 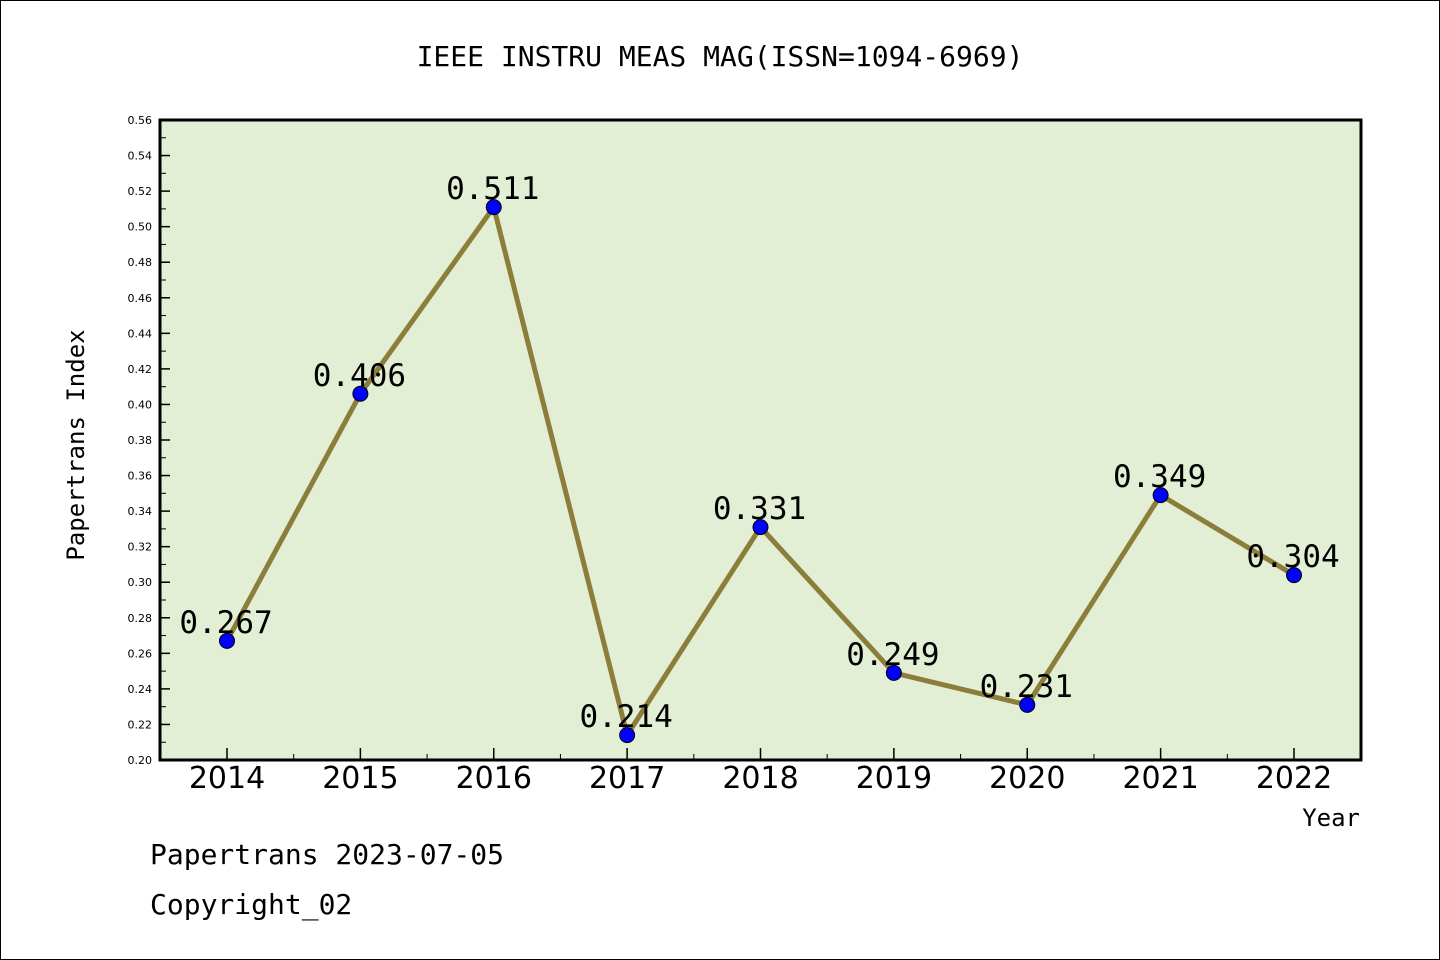 What do you see at coordinates (140, 440) in the screenshot?
I see `y-tick-label: 0.38` at bounding box center [140, 440].